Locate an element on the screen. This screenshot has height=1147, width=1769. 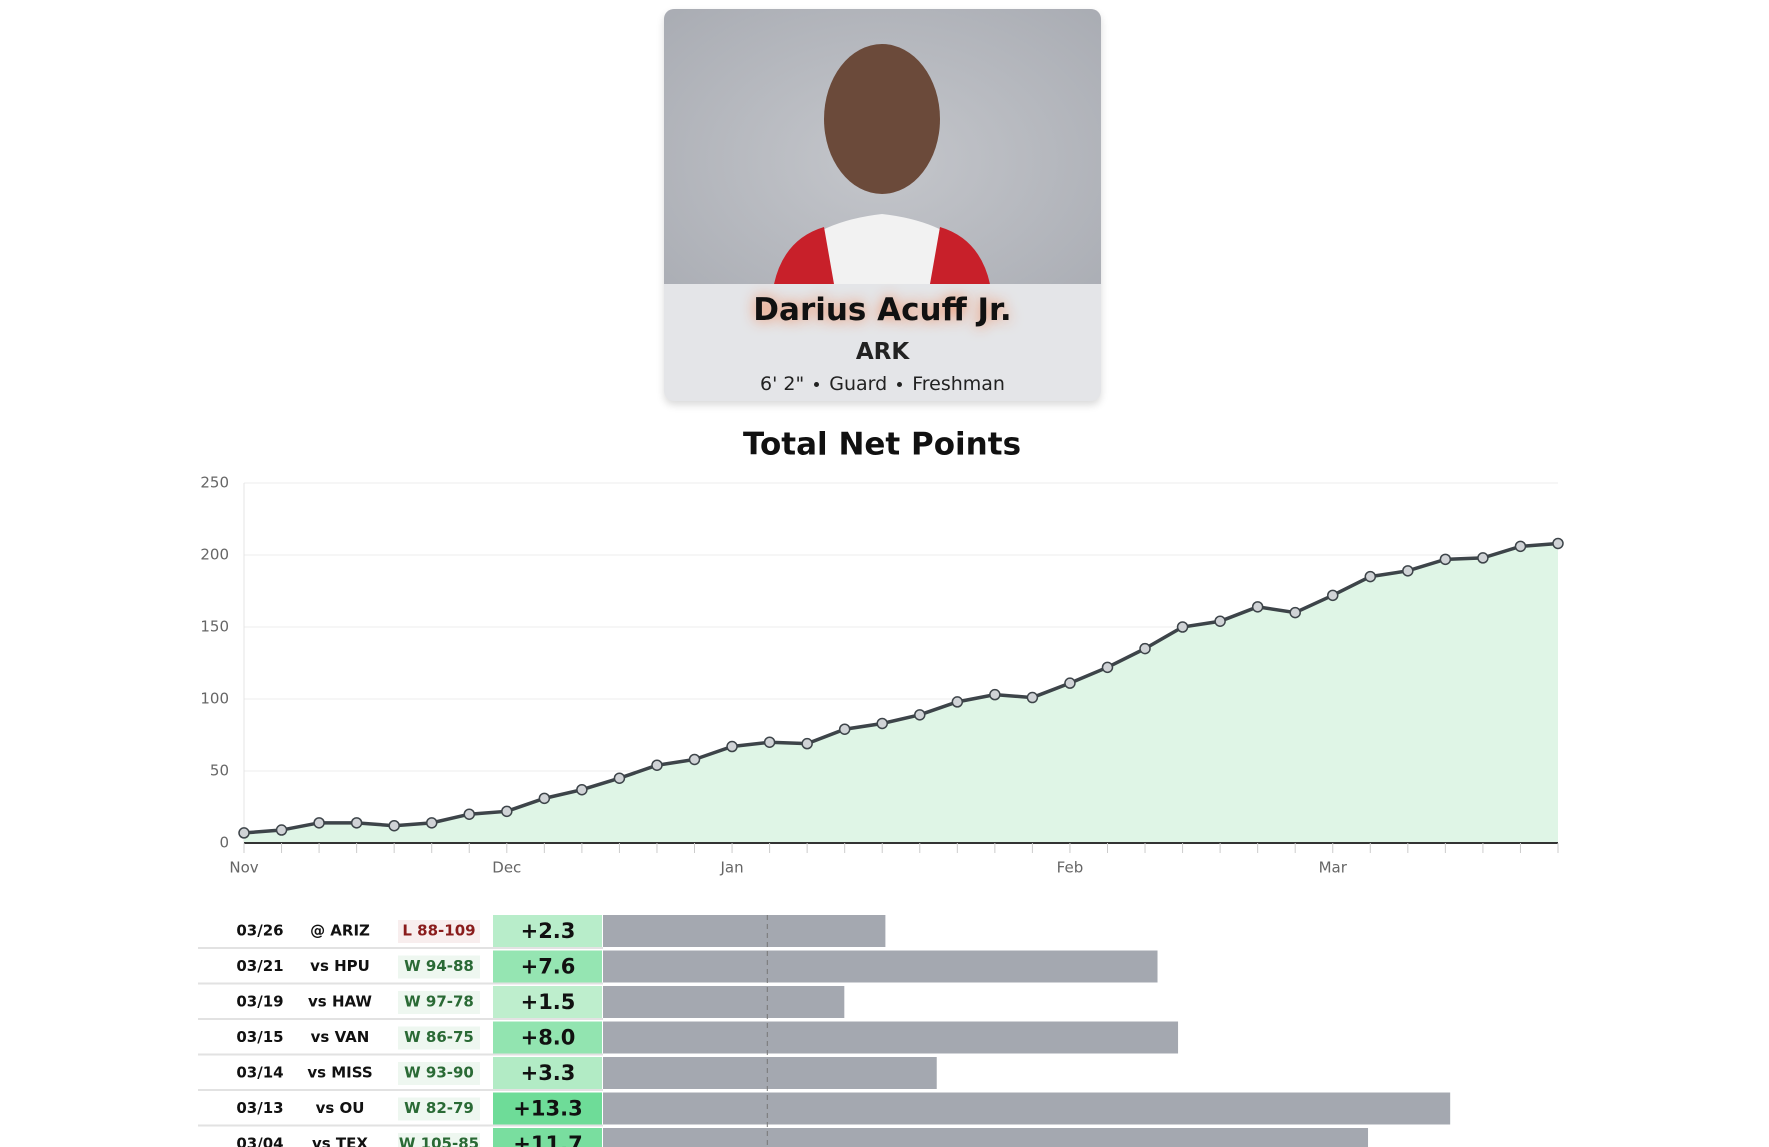
player-class: Freshman is located at coordinates (958, 384).